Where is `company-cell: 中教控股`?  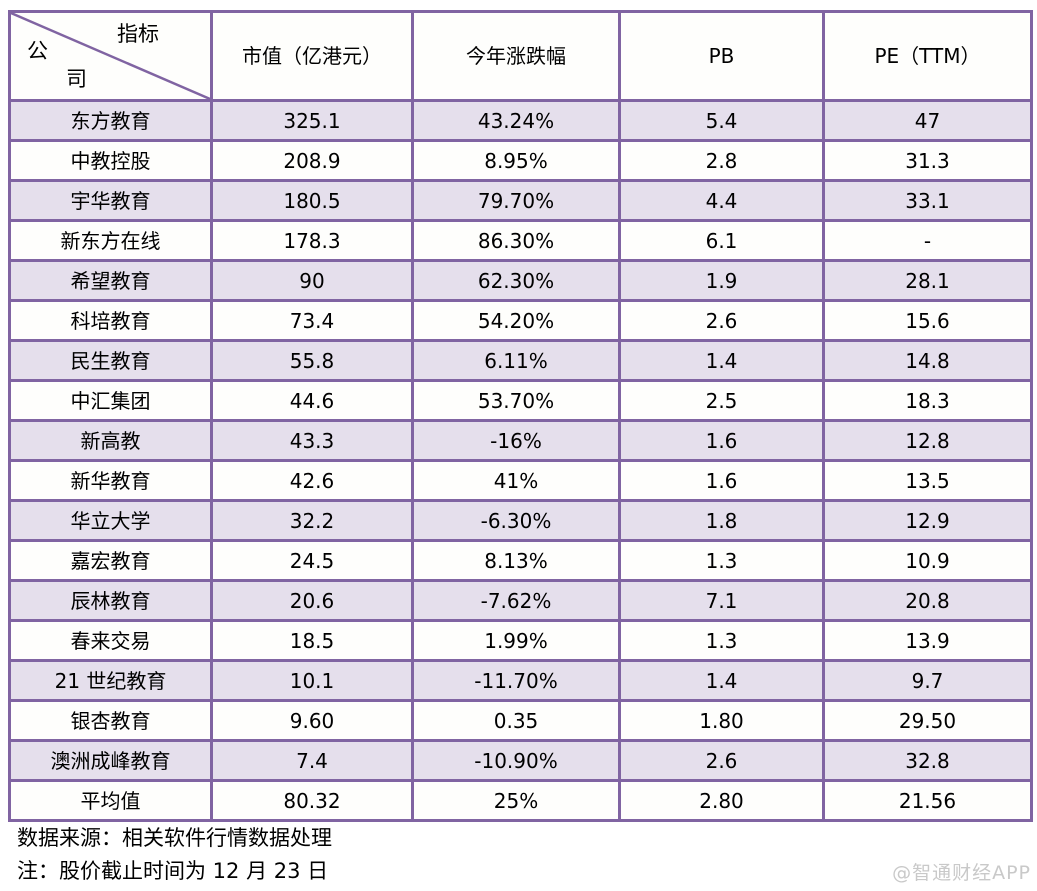
company-cell: 中教控股 is located at coordinates (110, 160).